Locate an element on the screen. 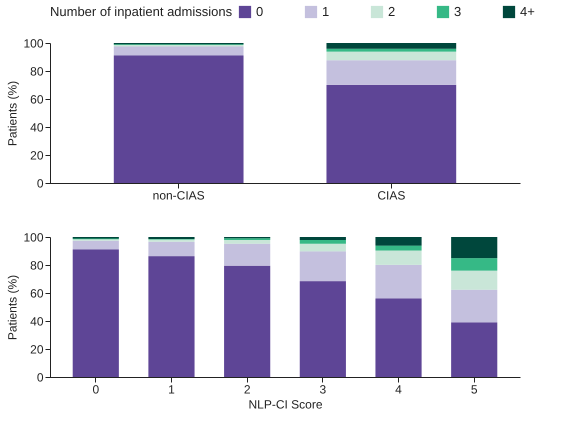  legend-label: 4+ is located at coordinates (527, 11).